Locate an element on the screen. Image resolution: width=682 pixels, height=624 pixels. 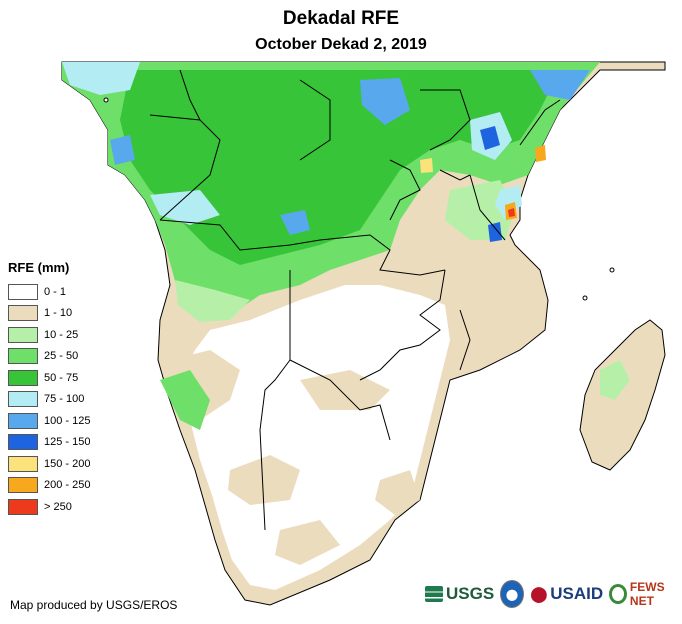
legend-label: > 250 is located at coordinates (58, 506).